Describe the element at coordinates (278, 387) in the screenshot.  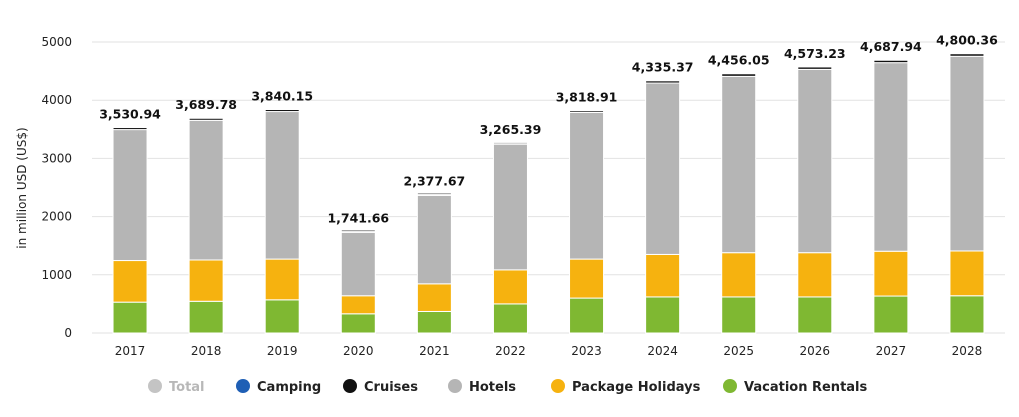
I see `legend-item-camping: Camping` at that location.